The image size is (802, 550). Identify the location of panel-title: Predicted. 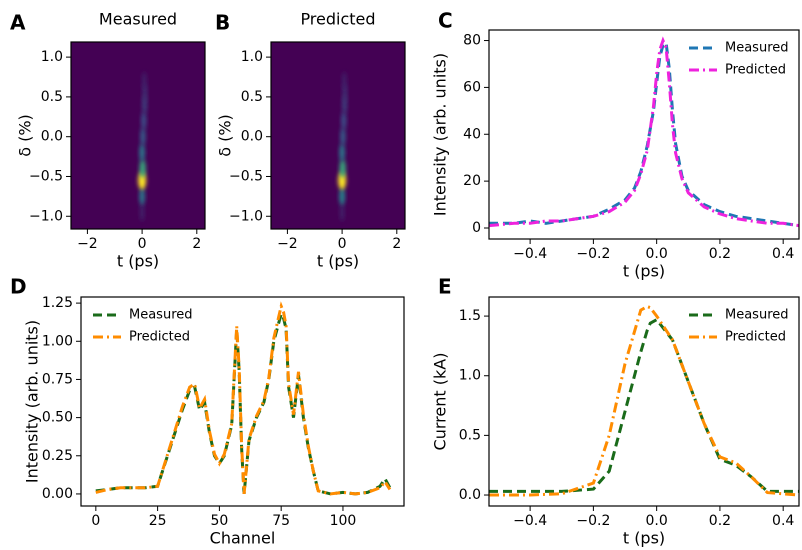
(337, 19).